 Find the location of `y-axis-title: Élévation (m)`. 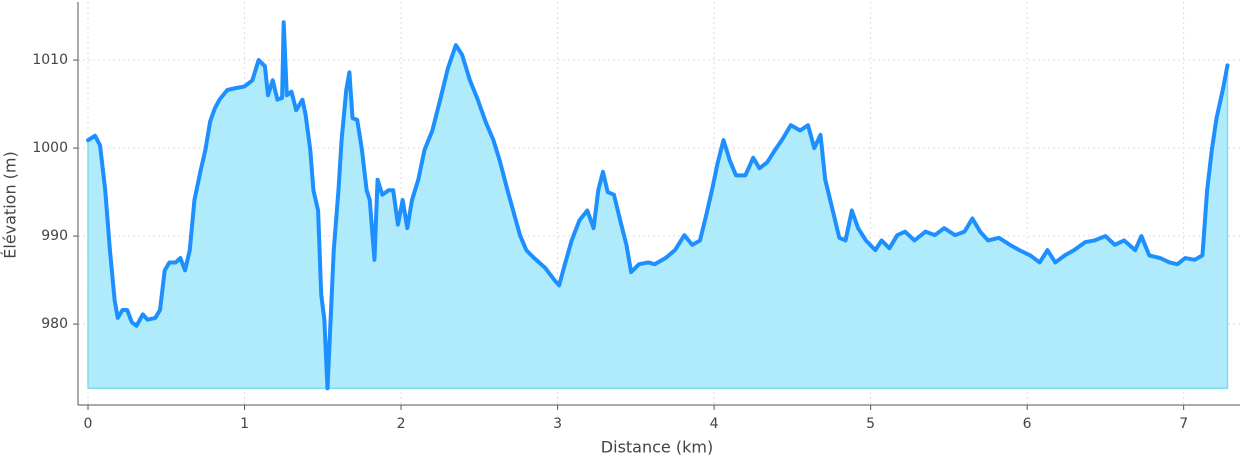

y-axis-title: Élévation (m) is located at coordinates (10, 204).